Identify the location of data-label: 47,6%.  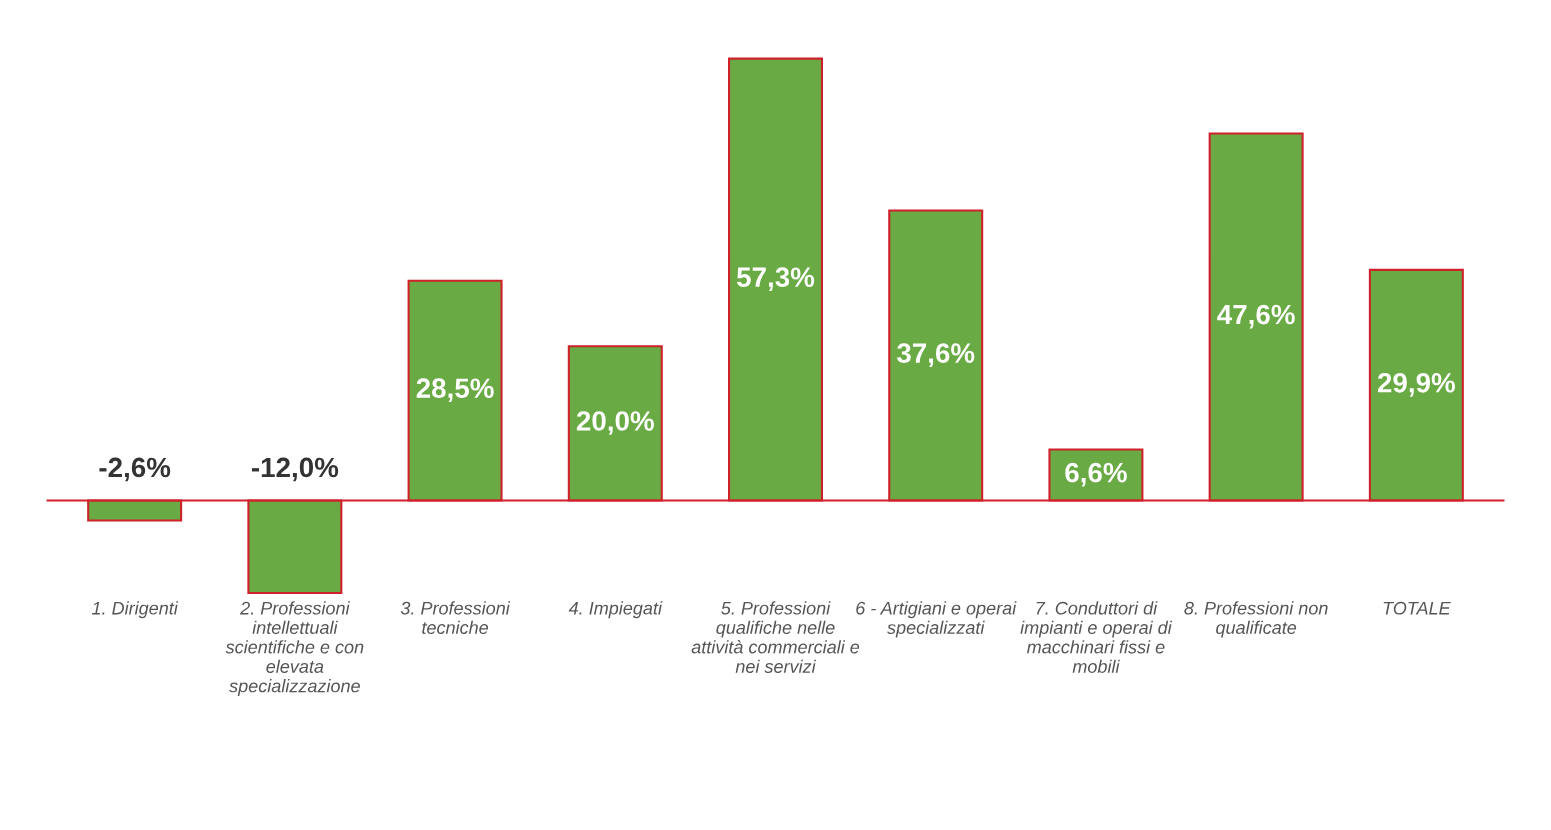
(1256, 316).